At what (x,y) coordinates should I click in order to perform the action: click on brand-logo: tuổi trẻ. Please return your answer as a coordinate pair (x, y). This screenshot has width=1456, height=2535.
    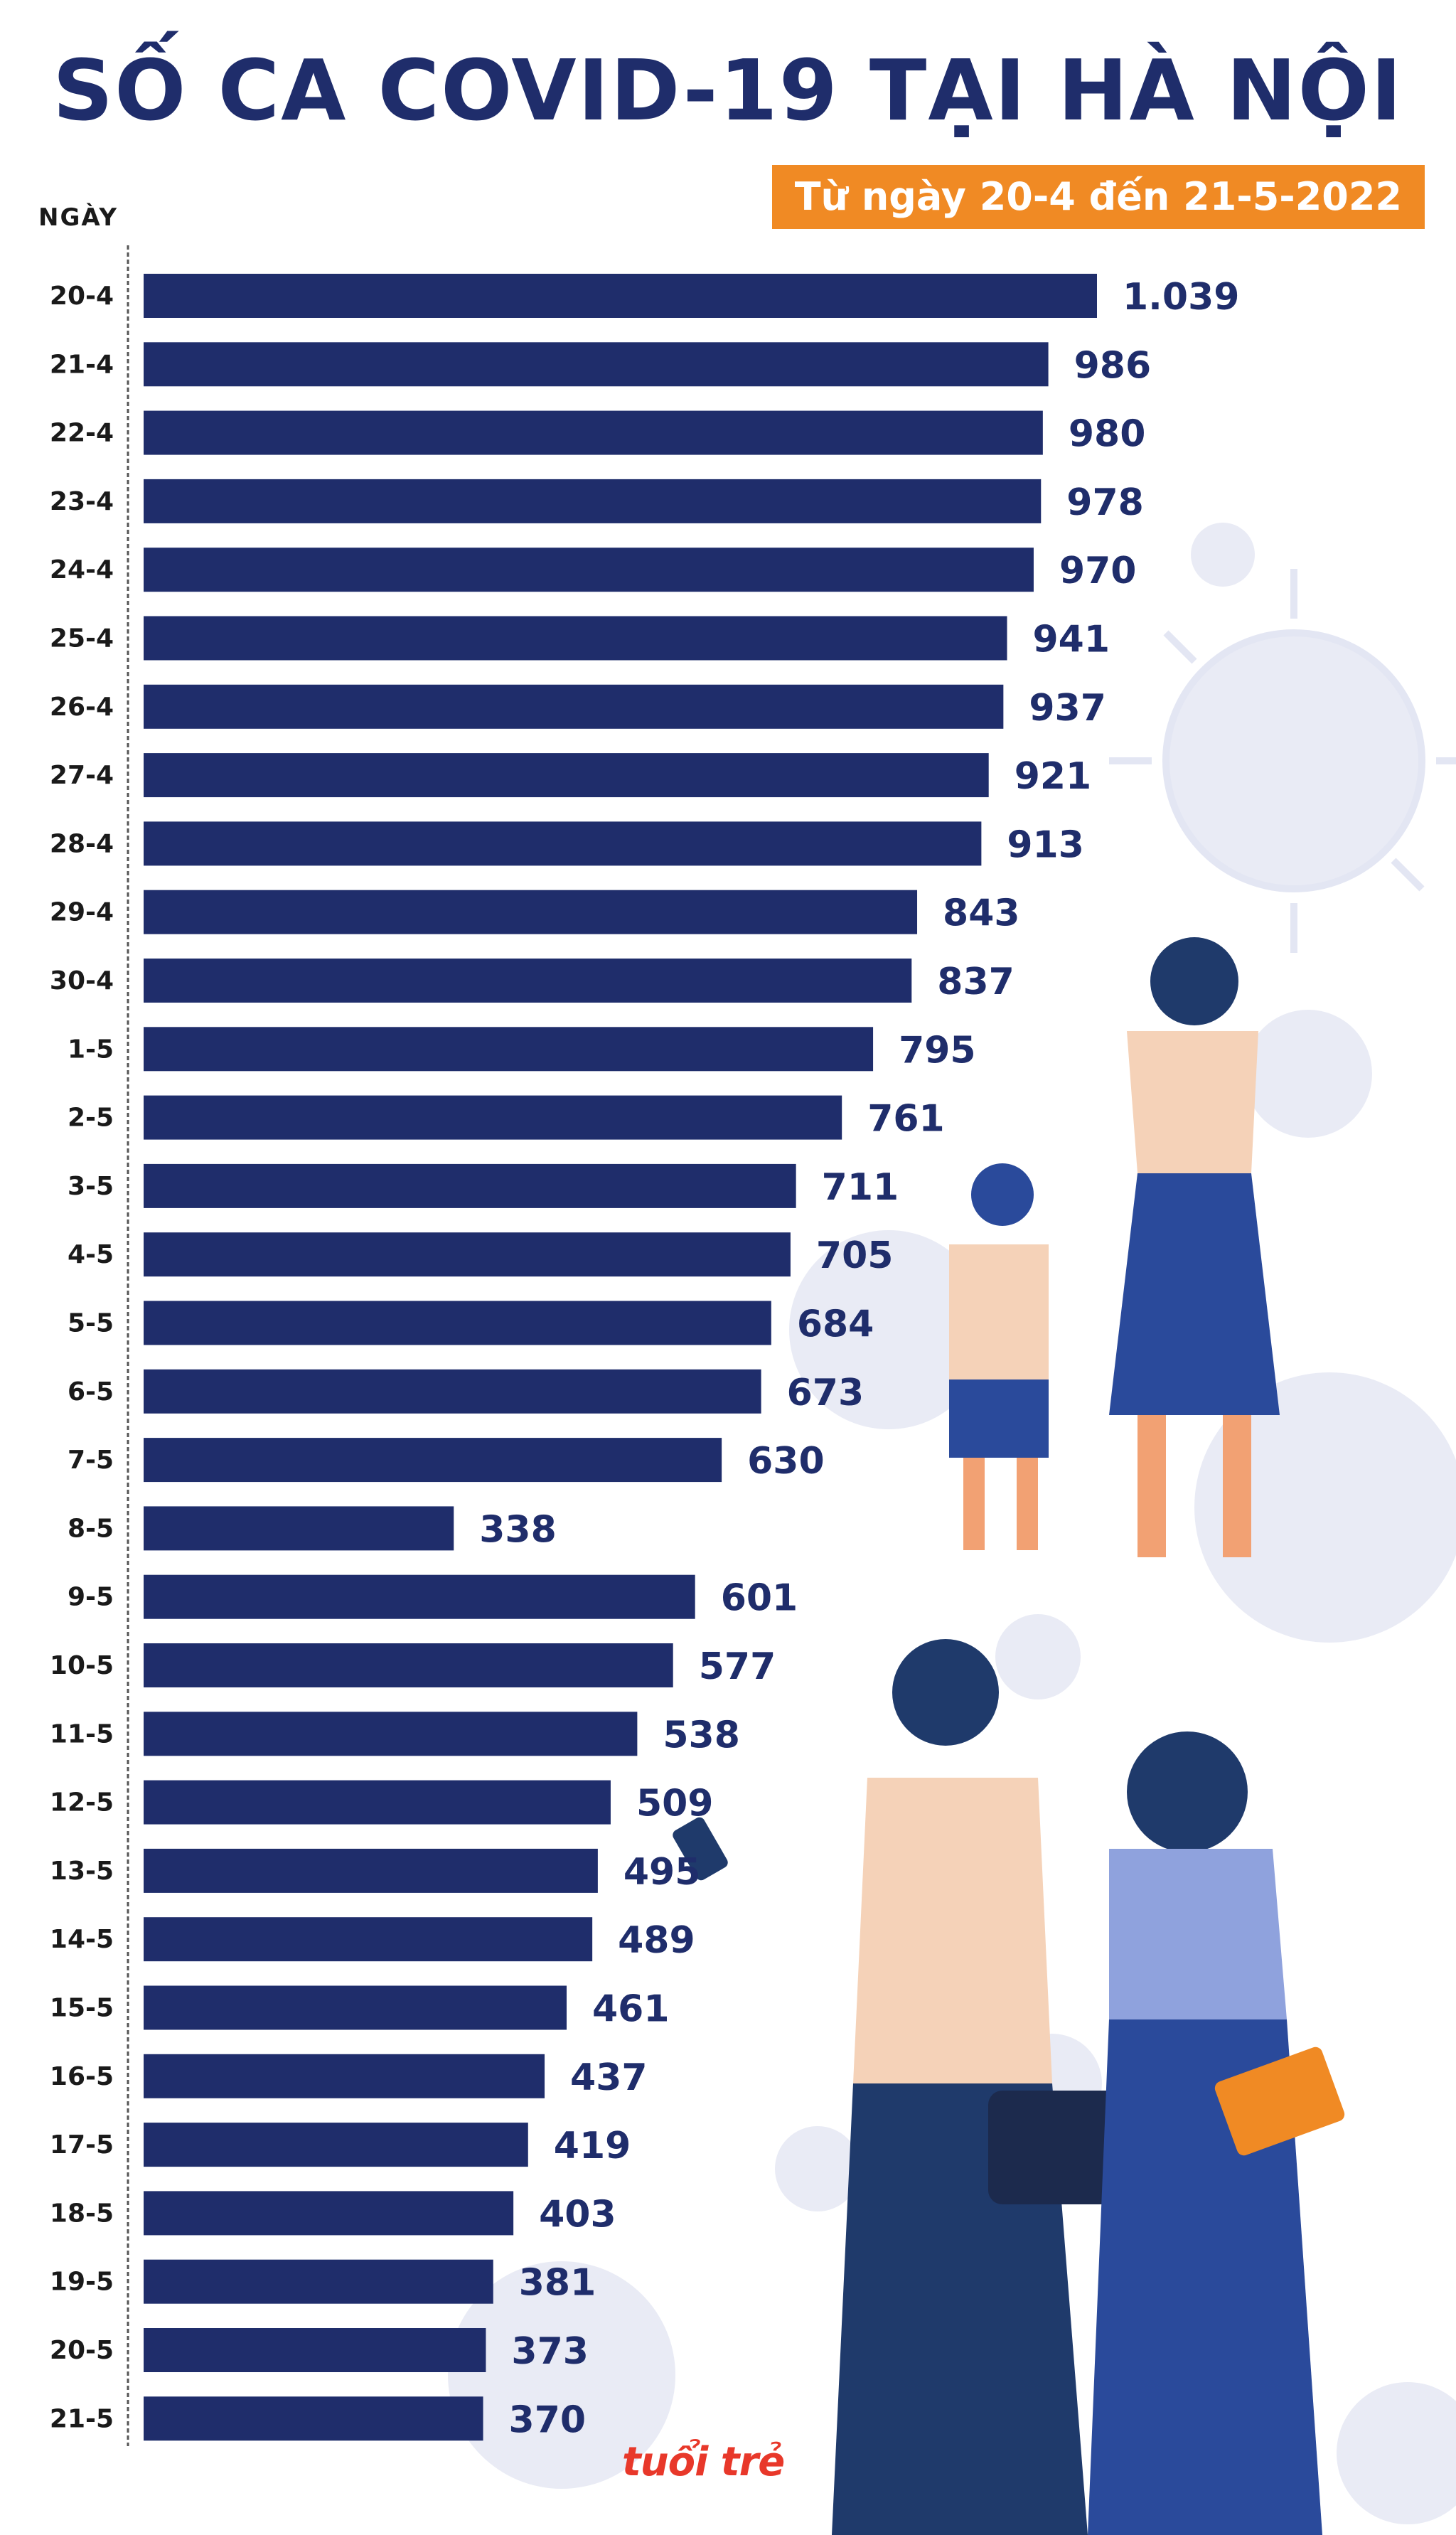
    Looking at the image, I should click on (704, 2462).